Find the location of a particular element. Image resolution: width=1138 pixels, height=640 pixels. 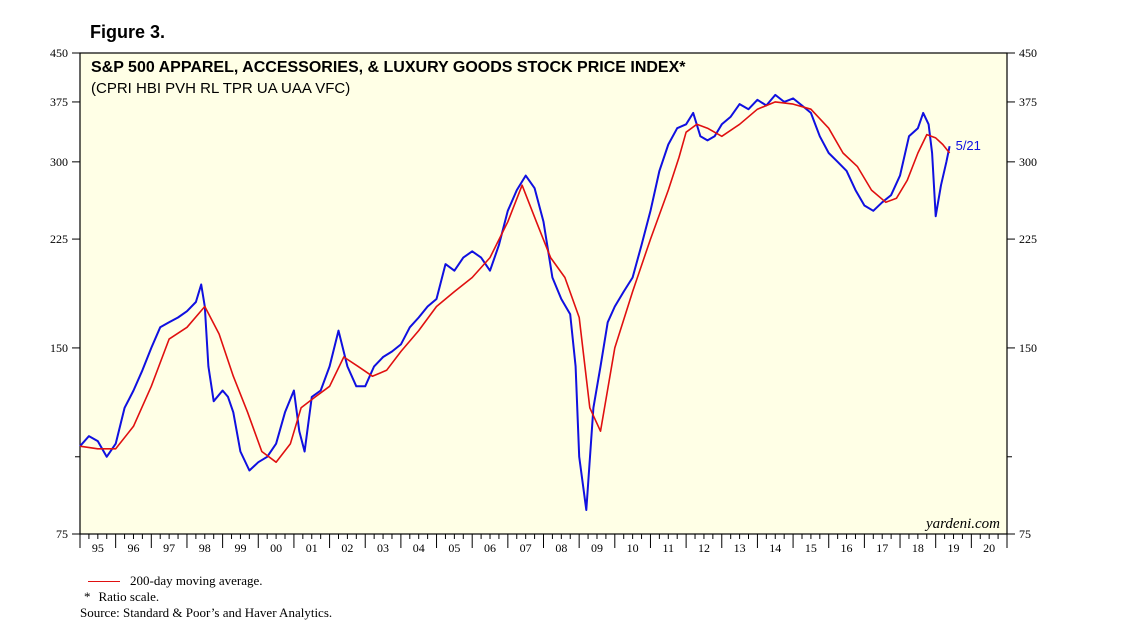

y-tick-label-left: 450 is located at coordinates (59, 53).